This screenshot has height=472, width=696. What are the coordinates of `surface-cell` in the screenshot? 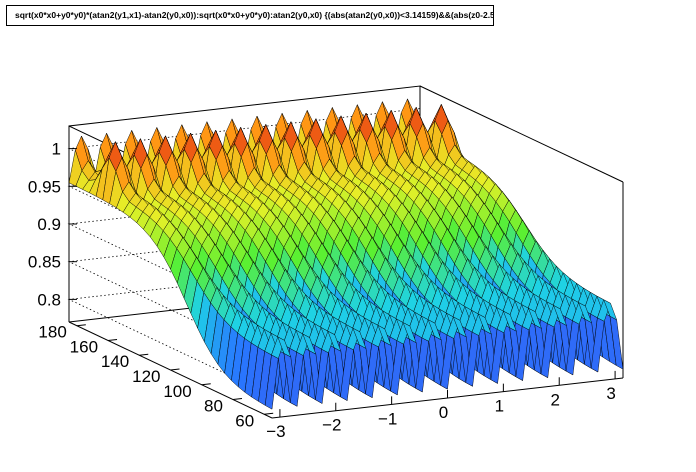 It's located at (616, 342).